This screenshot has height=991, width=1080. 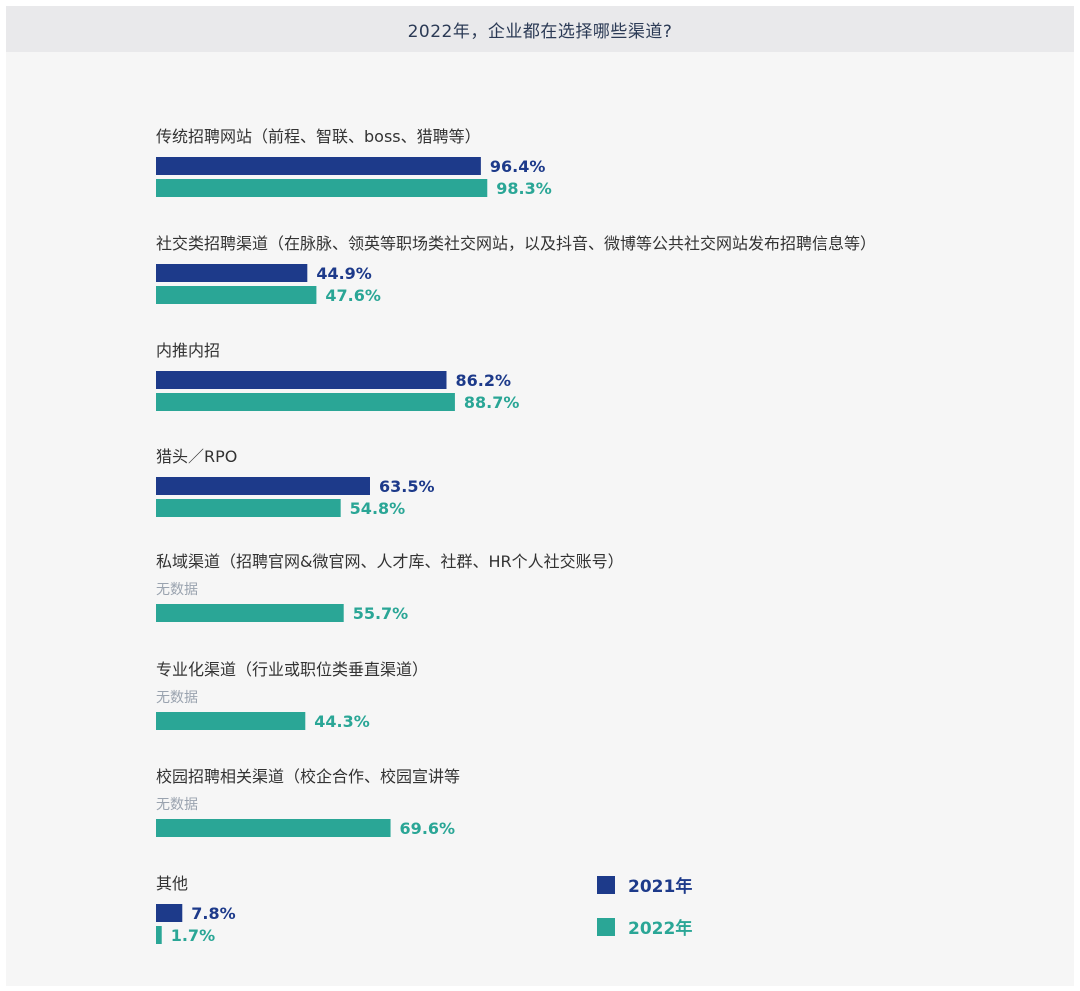 What do you see at coordinates (492, 402) in the screenshot?
I see `value-label-2022: 88.7%` at bounding box center [492, 402].